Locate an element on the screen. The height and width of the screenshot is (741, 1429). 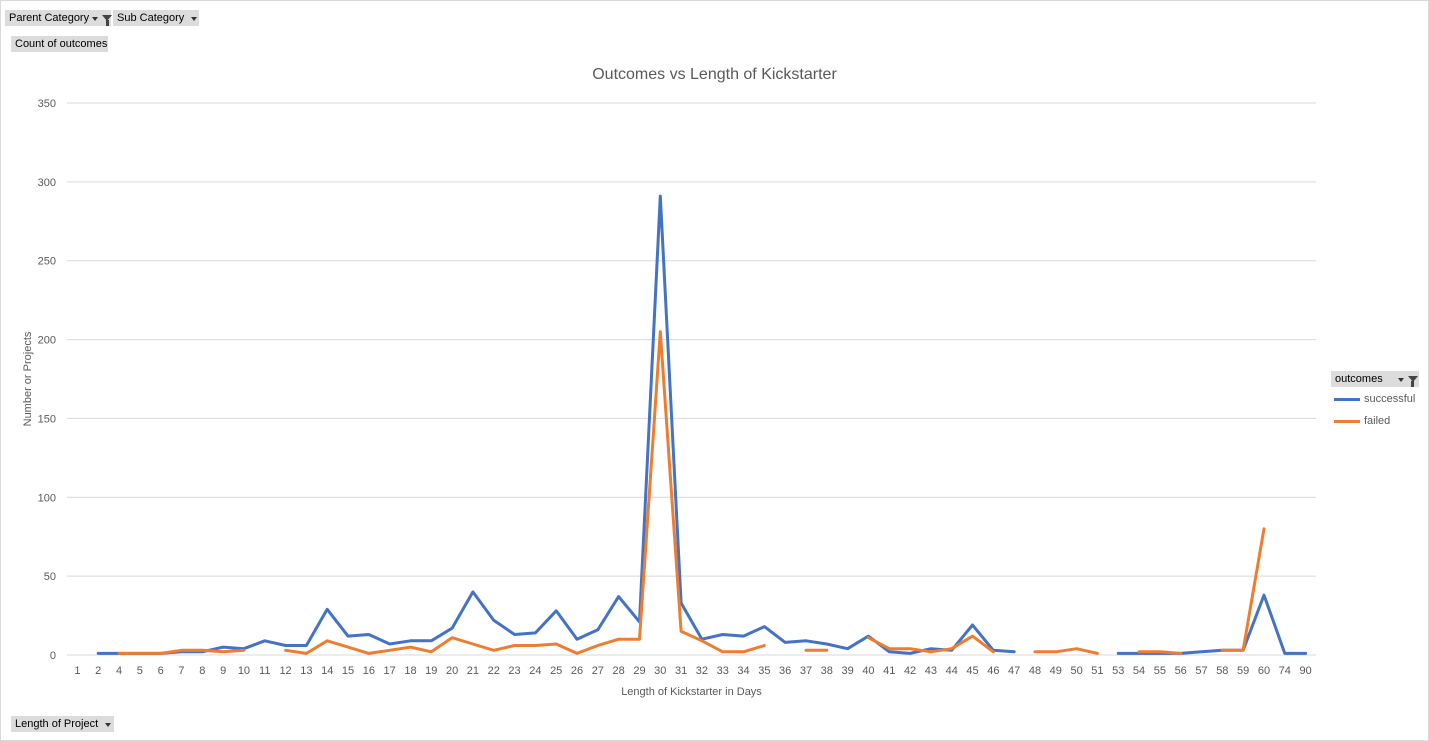
x-tick-label: 41 is located at coordinates (889, 671).